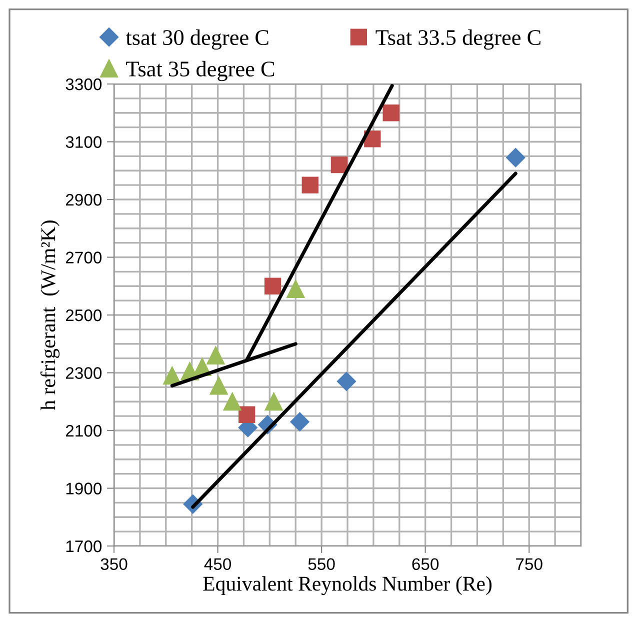 Image resolution: width=634 pixels, height=619 pixels. I want to click on x-tick-label: 750, so click(529, 564).